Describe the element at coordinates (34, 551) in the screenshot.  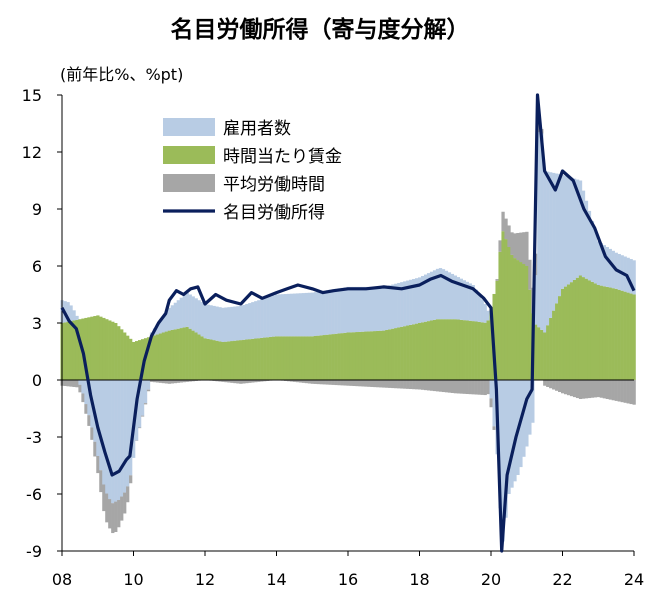
I see `y-tick-label: -9` at that location.